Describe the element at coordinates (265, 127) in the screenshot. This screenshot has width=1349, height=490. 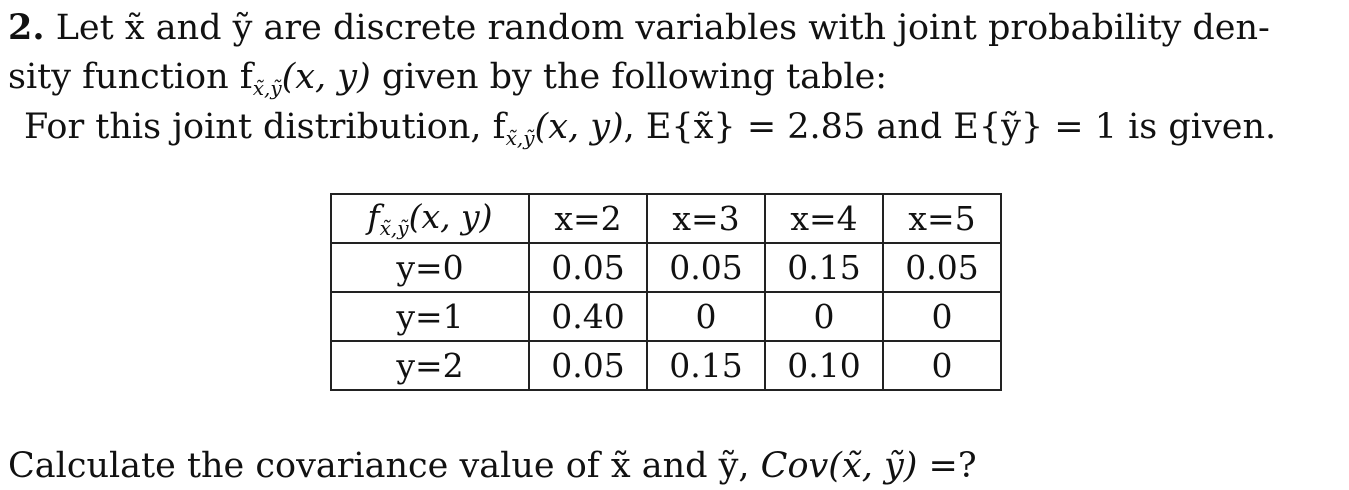
I see `given-text: For this joint distribution, f` at that location.